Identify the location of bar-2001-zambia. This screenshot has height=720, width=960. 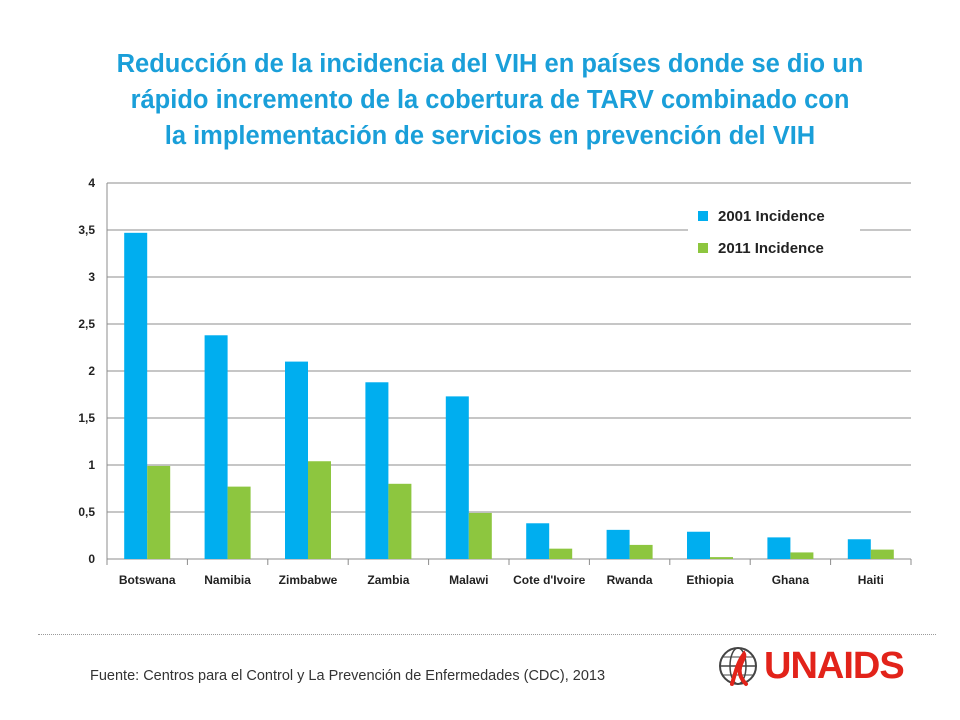
(377, 470).